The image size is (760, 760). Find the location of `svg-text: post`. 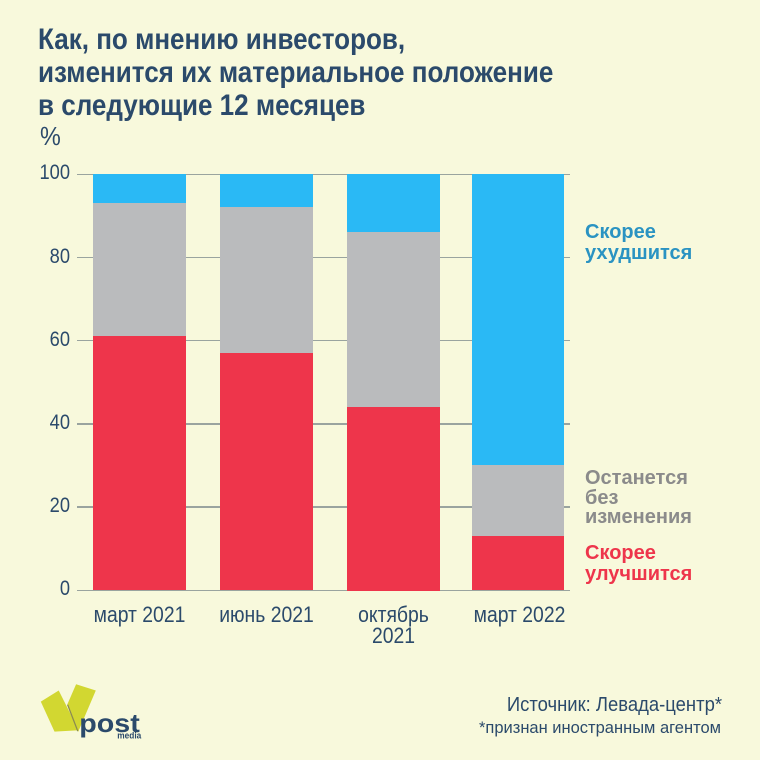

svg-text: post is located at coordinates (109, 723).